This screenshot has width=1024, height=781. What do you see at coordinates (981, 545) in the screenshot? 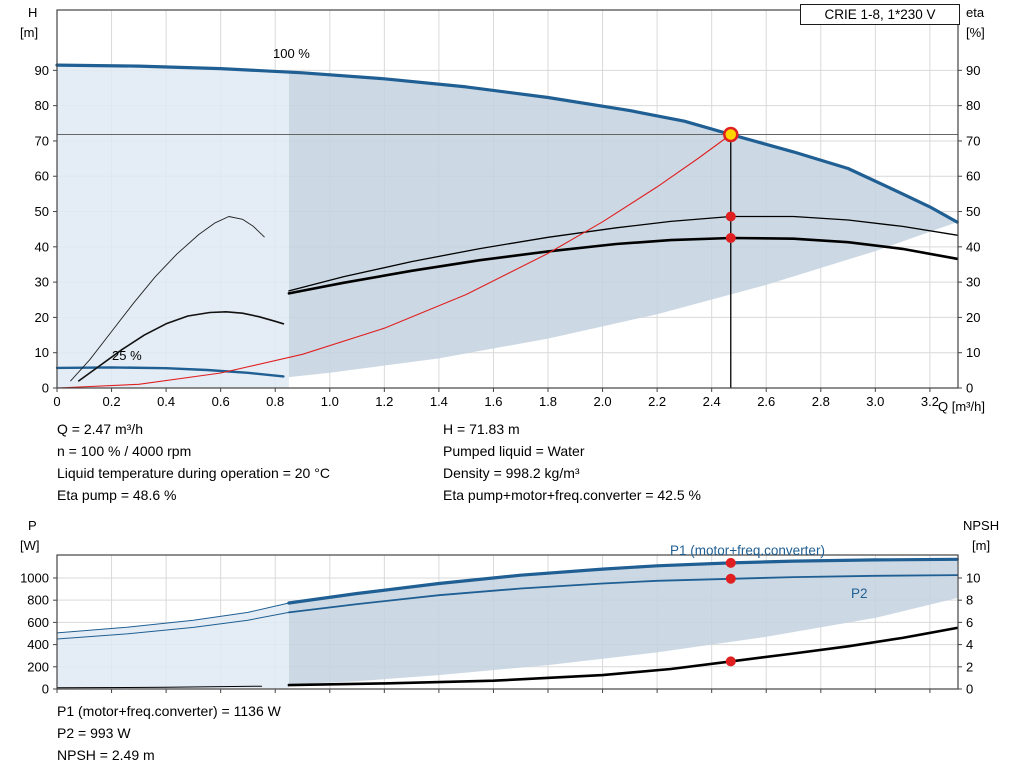
I see `npsh-axis-unit: [m]` at bounding box center [981, 545].